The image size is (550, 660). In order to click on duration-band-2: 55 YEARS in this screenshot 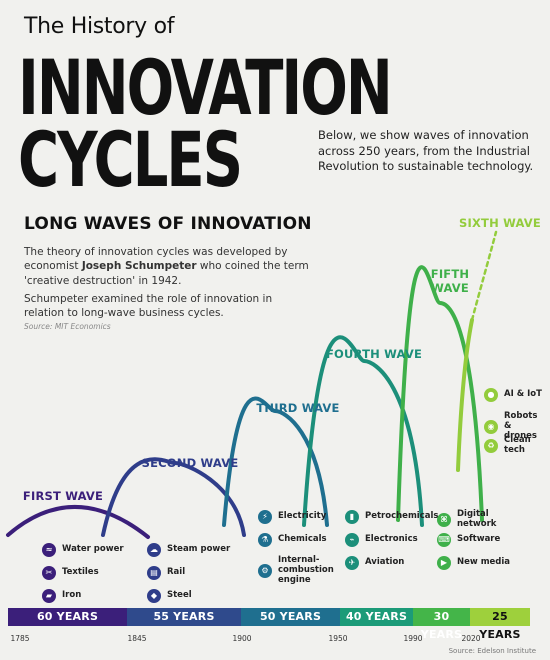, I will do `click(184, 617)`.